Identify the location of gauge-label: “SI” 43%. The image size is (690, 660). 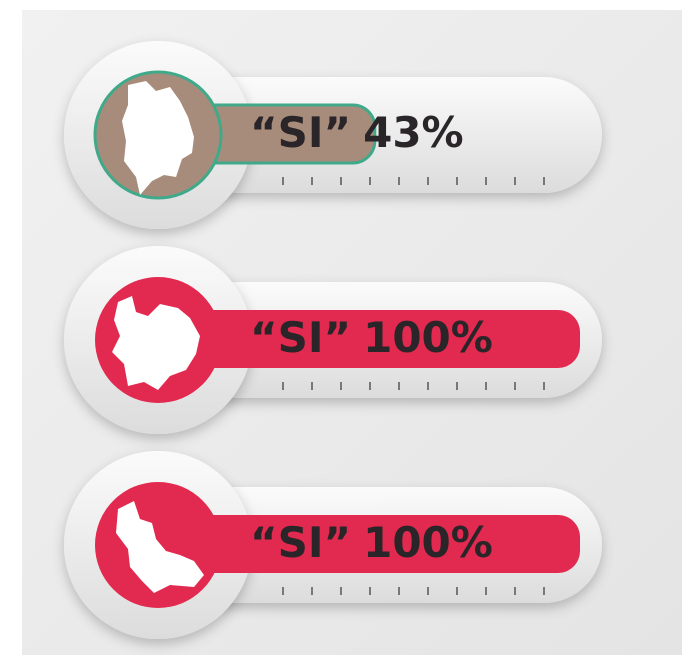
(357, 132).